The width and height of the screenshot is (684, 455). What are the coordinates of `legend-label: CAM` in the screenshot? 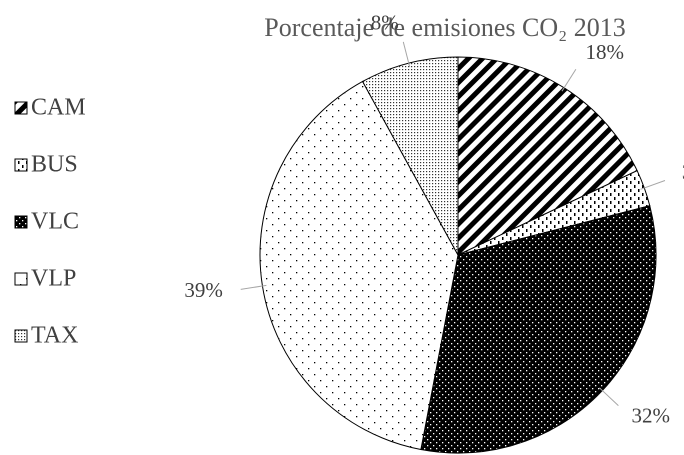 It's located at (58, 108).